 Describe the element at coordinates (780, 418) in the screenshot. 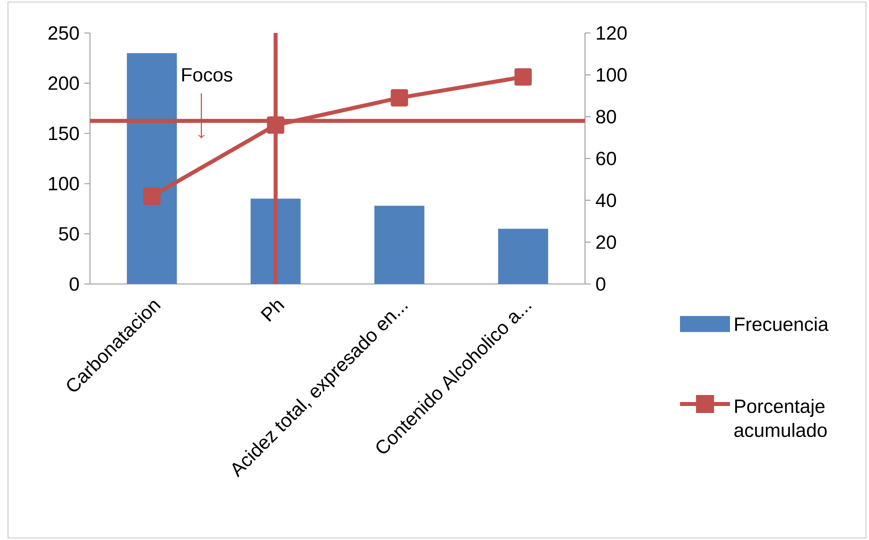

I see `legend-label: Porcentaje acumulado` at that location.